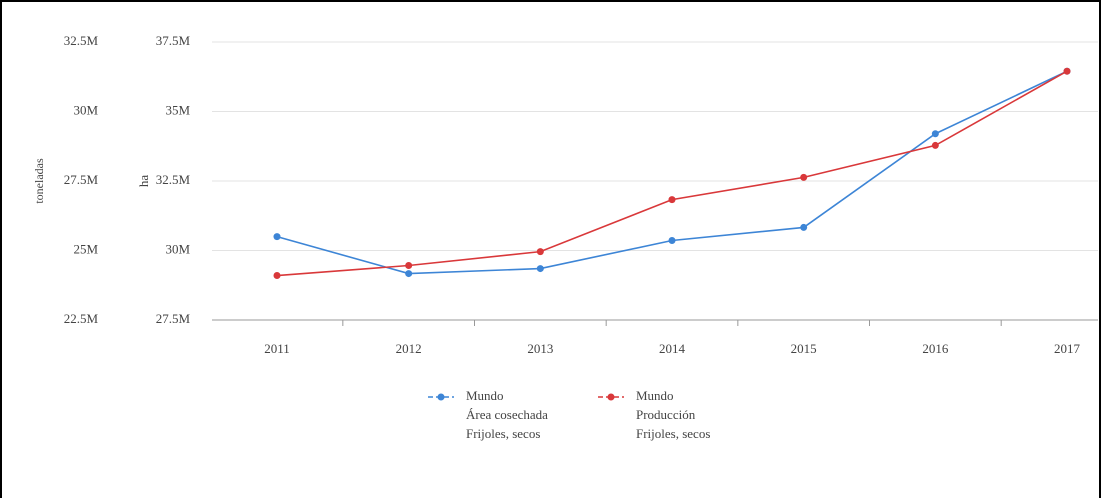 The width and height of the screenshot is (1101, 498). Describe the element at coordinates (81, 318) in the screenshot. I see `y2-tick-label: 22.5M` at that location.